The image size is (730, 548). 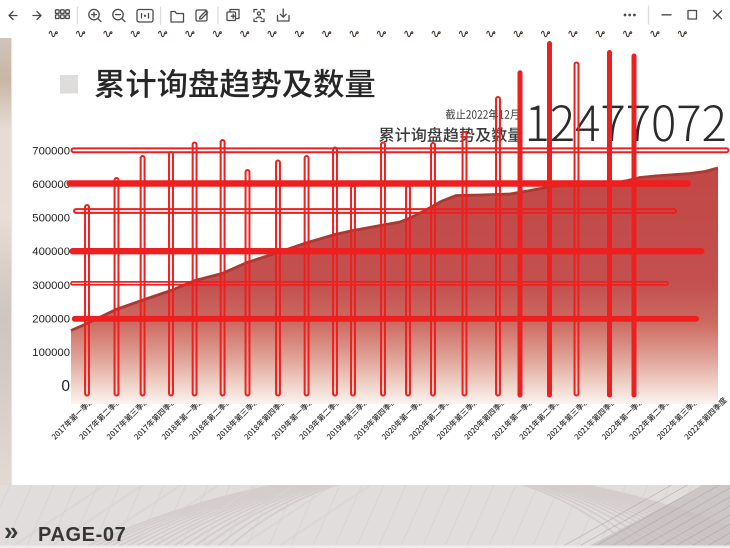 I want to click on svg-text: 300000, so click(x=51, y=286).